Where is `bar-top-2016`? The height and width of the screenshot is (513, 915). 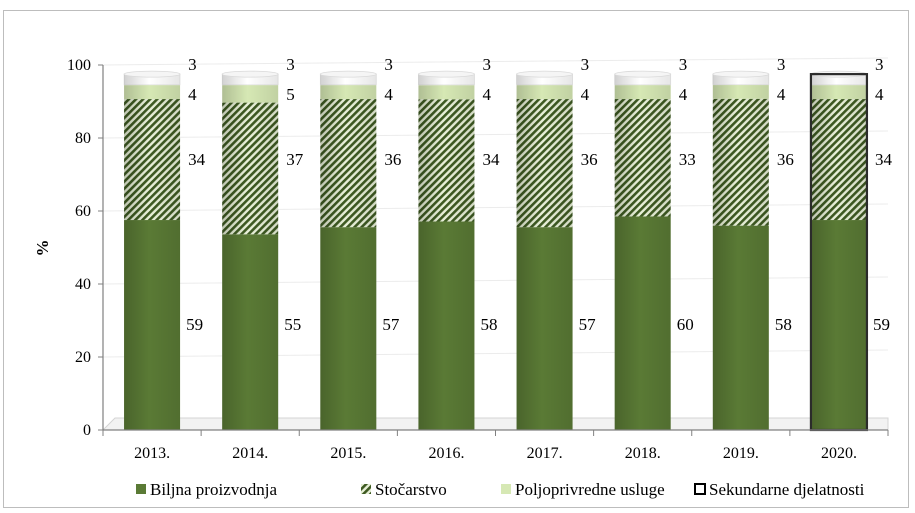 bar-top-2016 is located at coordinates (446, 74).